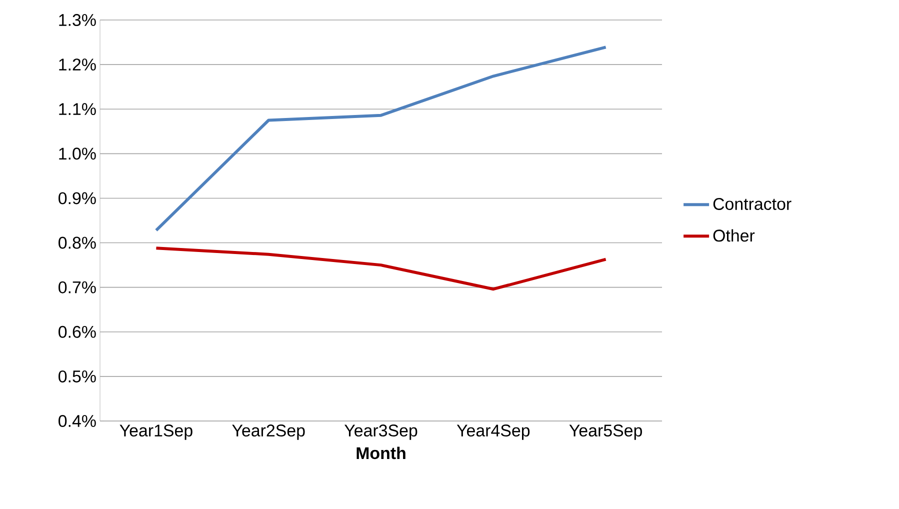 The height and width of the screenshot is (509, 899). What do you see at coordinates (77, 421) in the screenshot?
I see `y-tick-label: 0.4%` at bounding box center [77, 421].